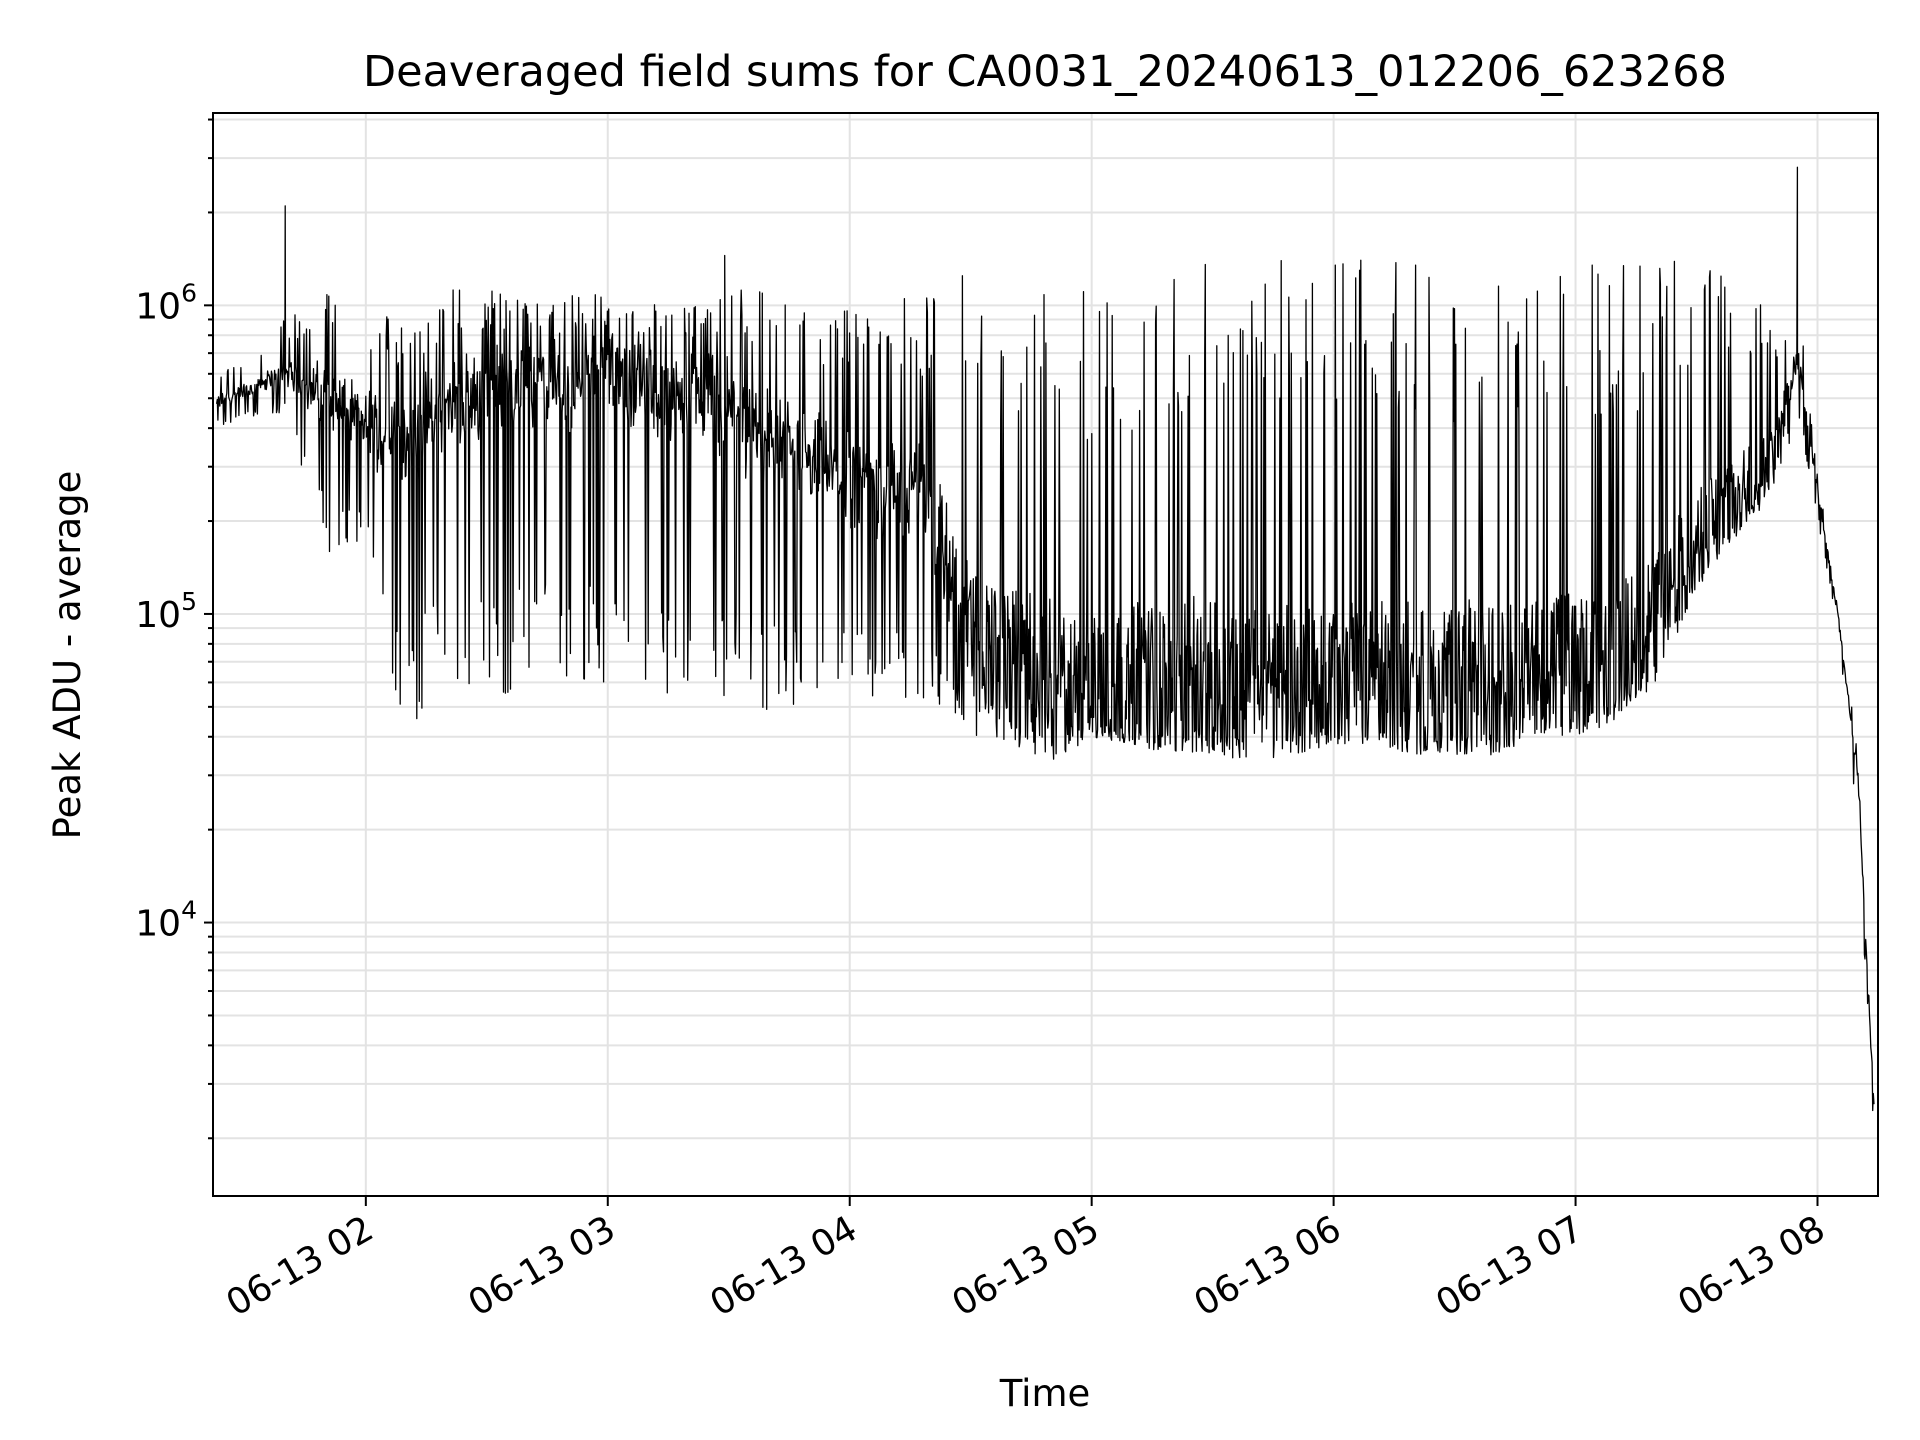 This screenshot has height=1440, width=1920. Describe the element at coordinates (189, 601) in the screenshot. I see `y-tick-exponent: 5` at that location.